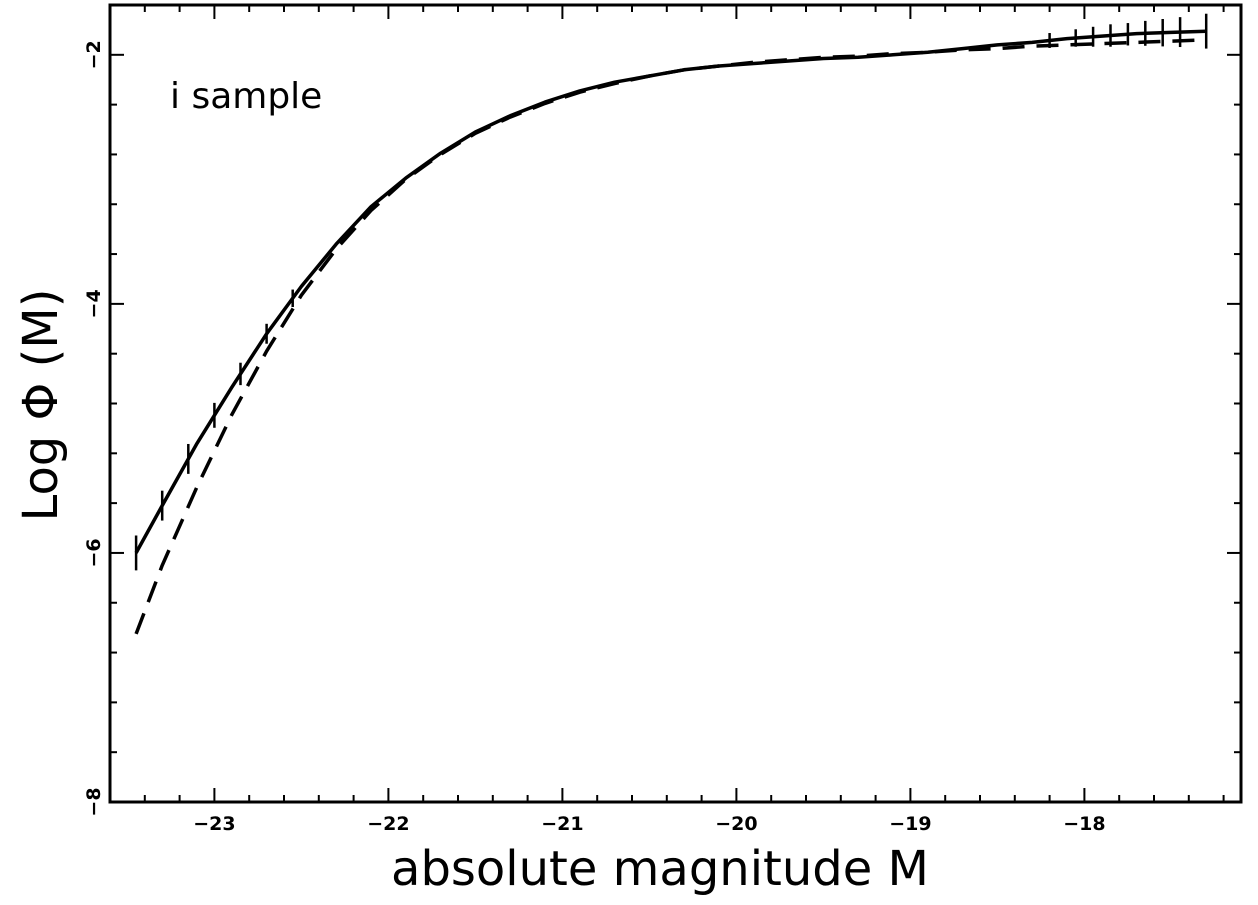 The width and height of the screenshot is (1258, 905). Describe the element at coordinates (910, 824) in the screenshot. I see `x-tick-label: −19` at that location.